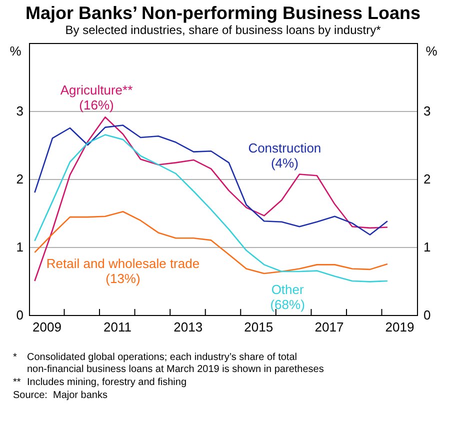  Describe the element at coordinates (427, 111) in the screenshot. I see `y2-tick-label: 3` at that location.